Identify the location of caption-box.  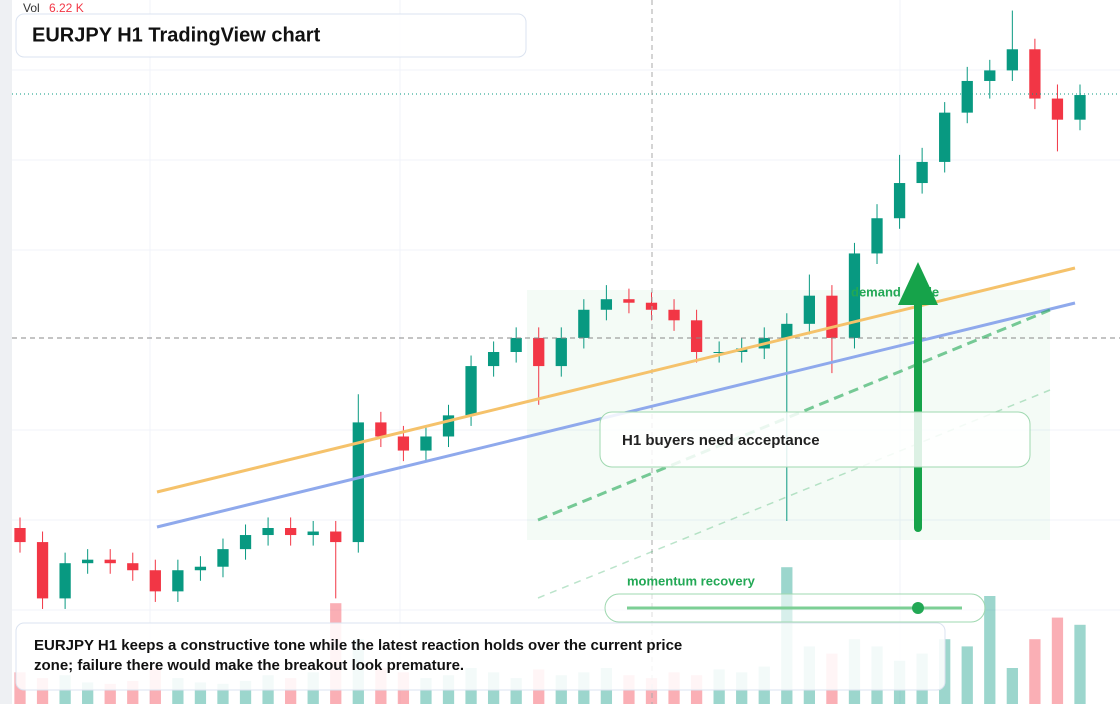
(480, 656).